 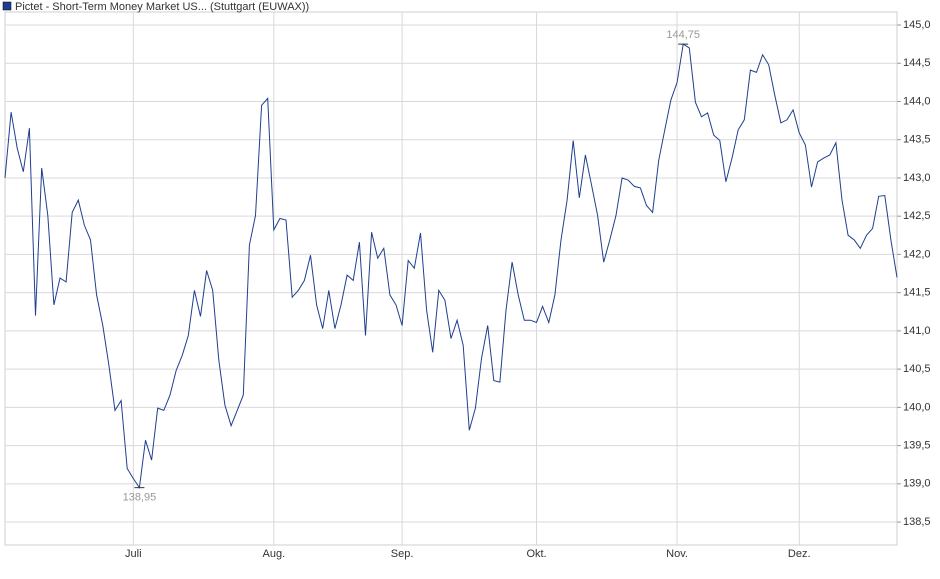 I want to click on y-tick-label: 145,0, so click(x=917, y=25).